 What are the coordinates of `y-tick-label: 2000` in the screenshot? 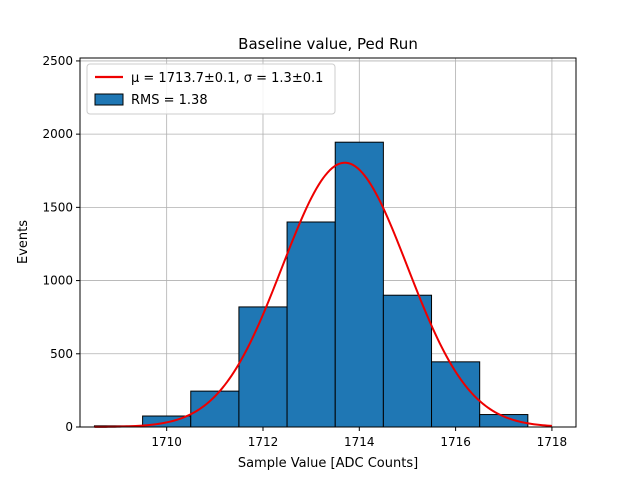 It's located at (57, 134).